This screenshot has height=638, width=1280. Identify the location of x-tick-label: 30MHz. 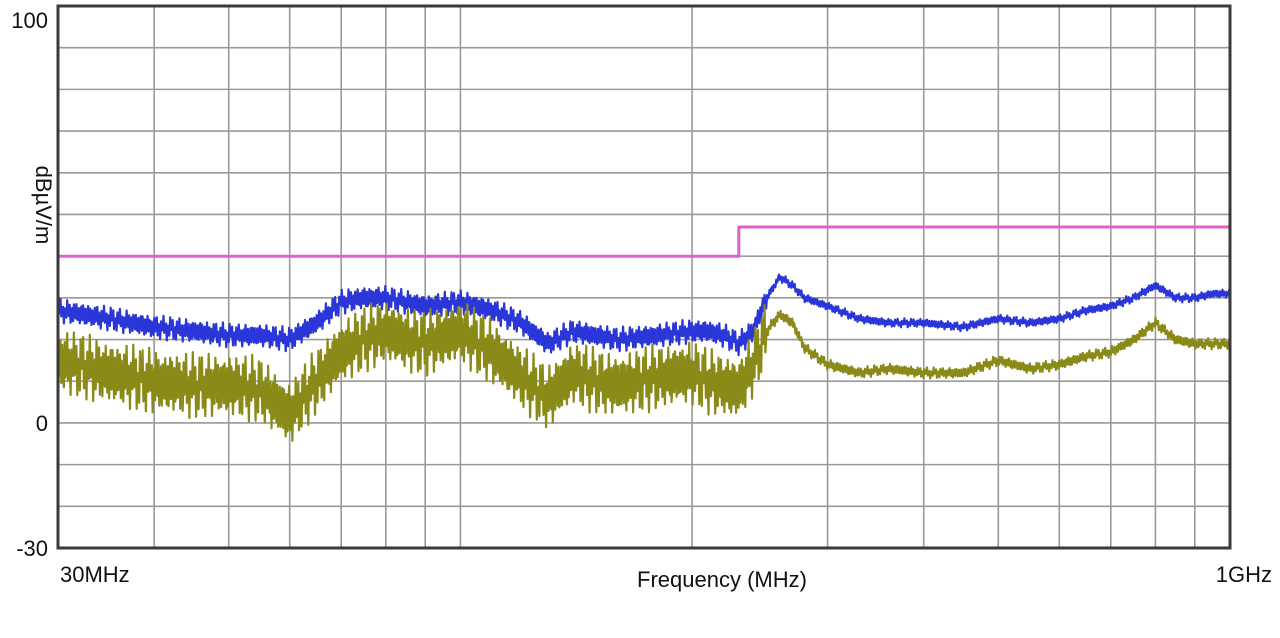
(95, 574).